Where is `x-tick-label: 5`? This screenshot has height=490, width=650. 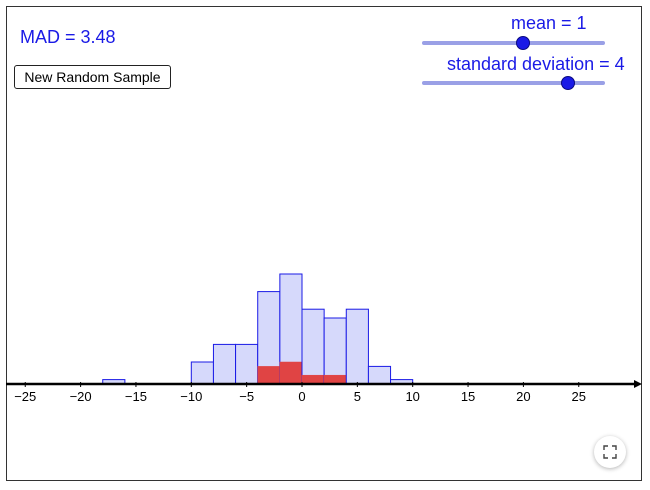 x-tick-label: 5 is located at coordinates (357, 396).